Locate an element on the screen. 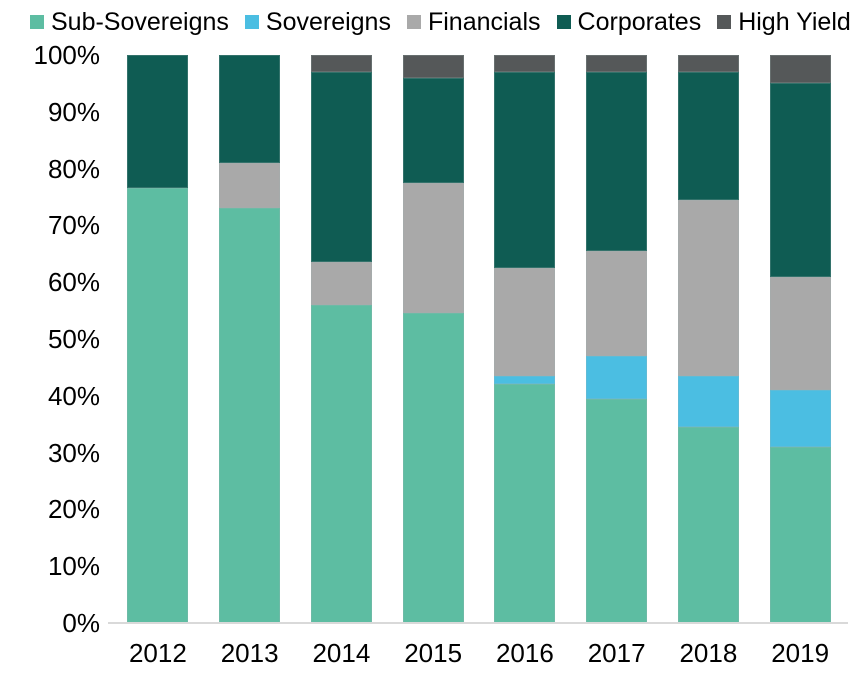 The image size is (866, 687). legend-swatch-financials is located at coordinates (413, 22).